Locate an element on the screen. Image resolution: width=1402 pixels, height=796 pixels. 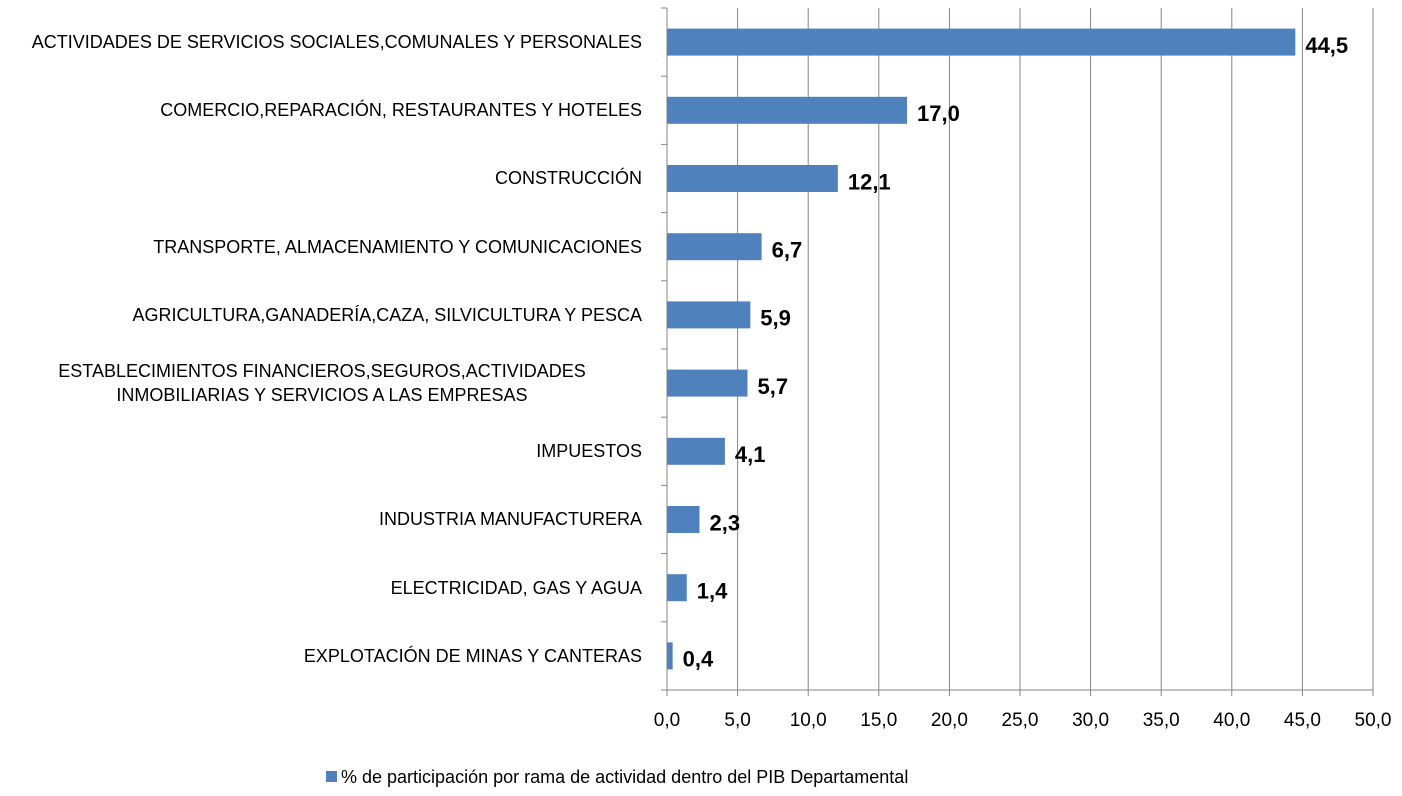
data-label: 17,0 is located at coordinates (938, 113).